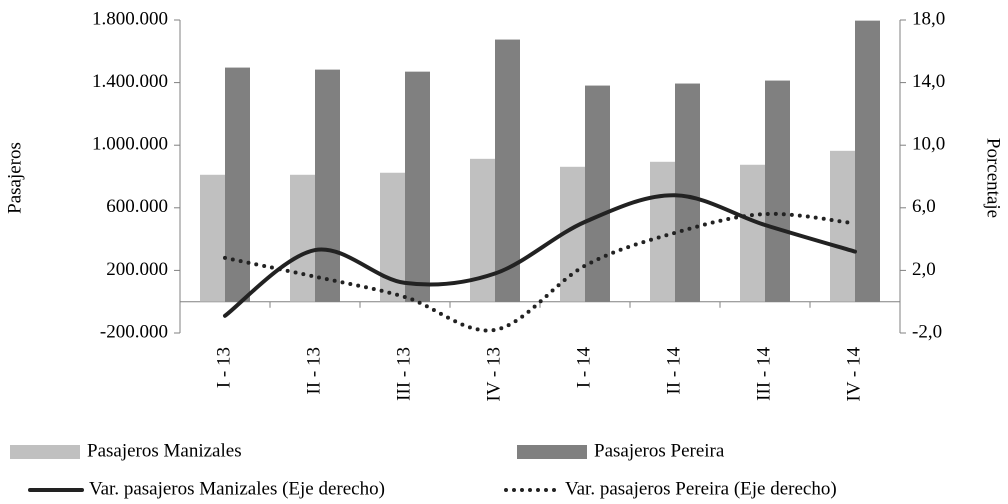 Image resolution: width=1008 pixels, height=504 pixels. Describe the element at coordinates (924, 269) in the screenshot. I see `y2-tick-label: 2,0` at that location.